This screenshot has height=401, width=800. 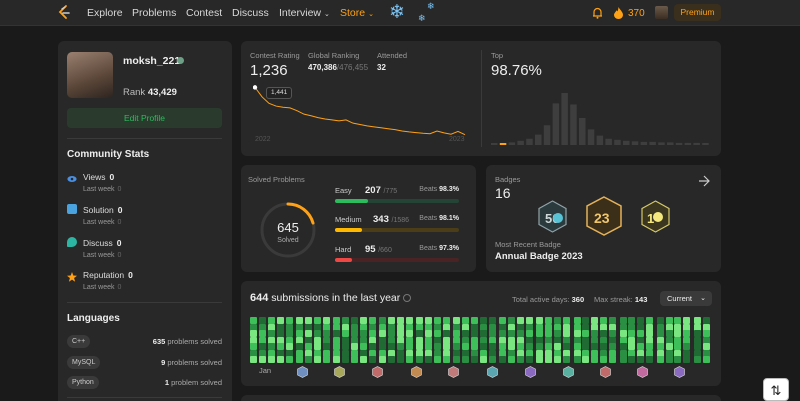 I want to click on year-select: Current ⌄, so click(x=686, y=298).